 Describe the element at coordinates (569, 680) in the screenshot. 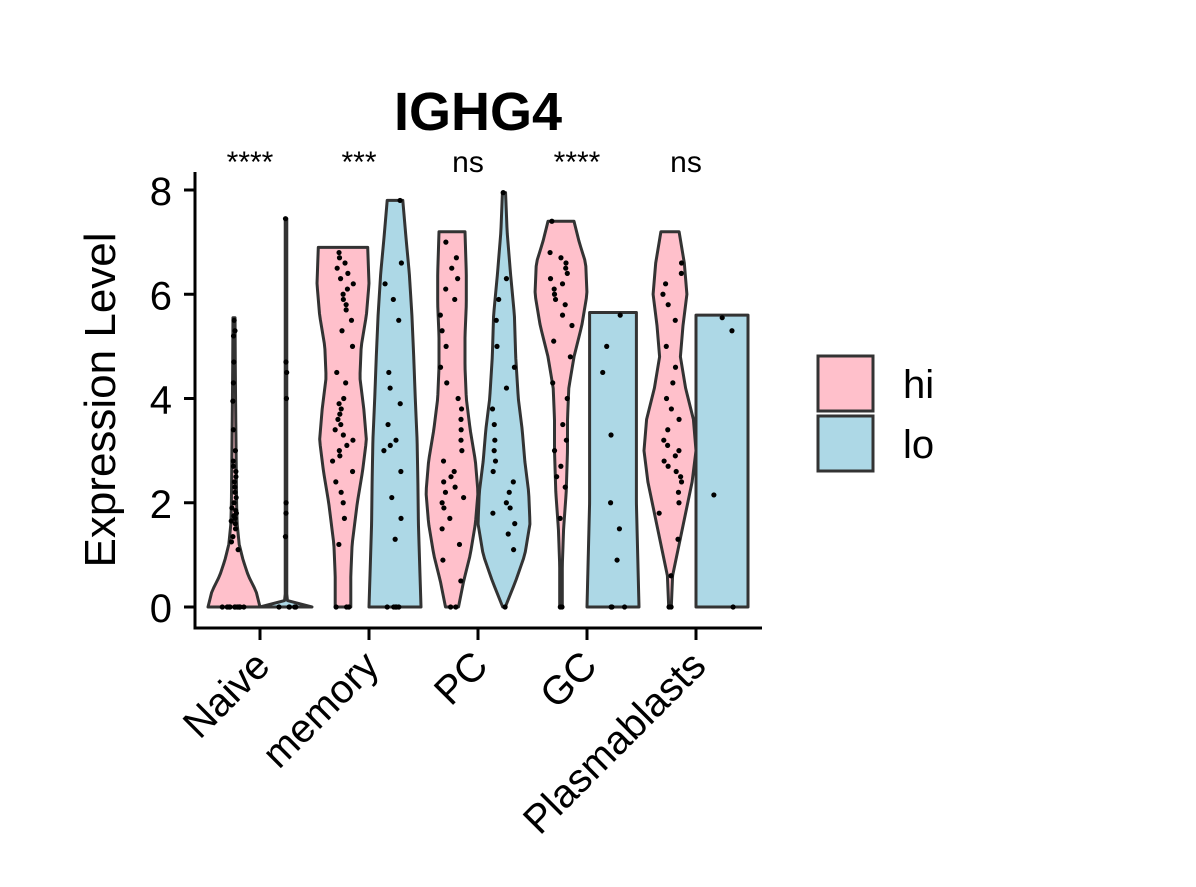

I see `x-tick-label: GC` at that location.